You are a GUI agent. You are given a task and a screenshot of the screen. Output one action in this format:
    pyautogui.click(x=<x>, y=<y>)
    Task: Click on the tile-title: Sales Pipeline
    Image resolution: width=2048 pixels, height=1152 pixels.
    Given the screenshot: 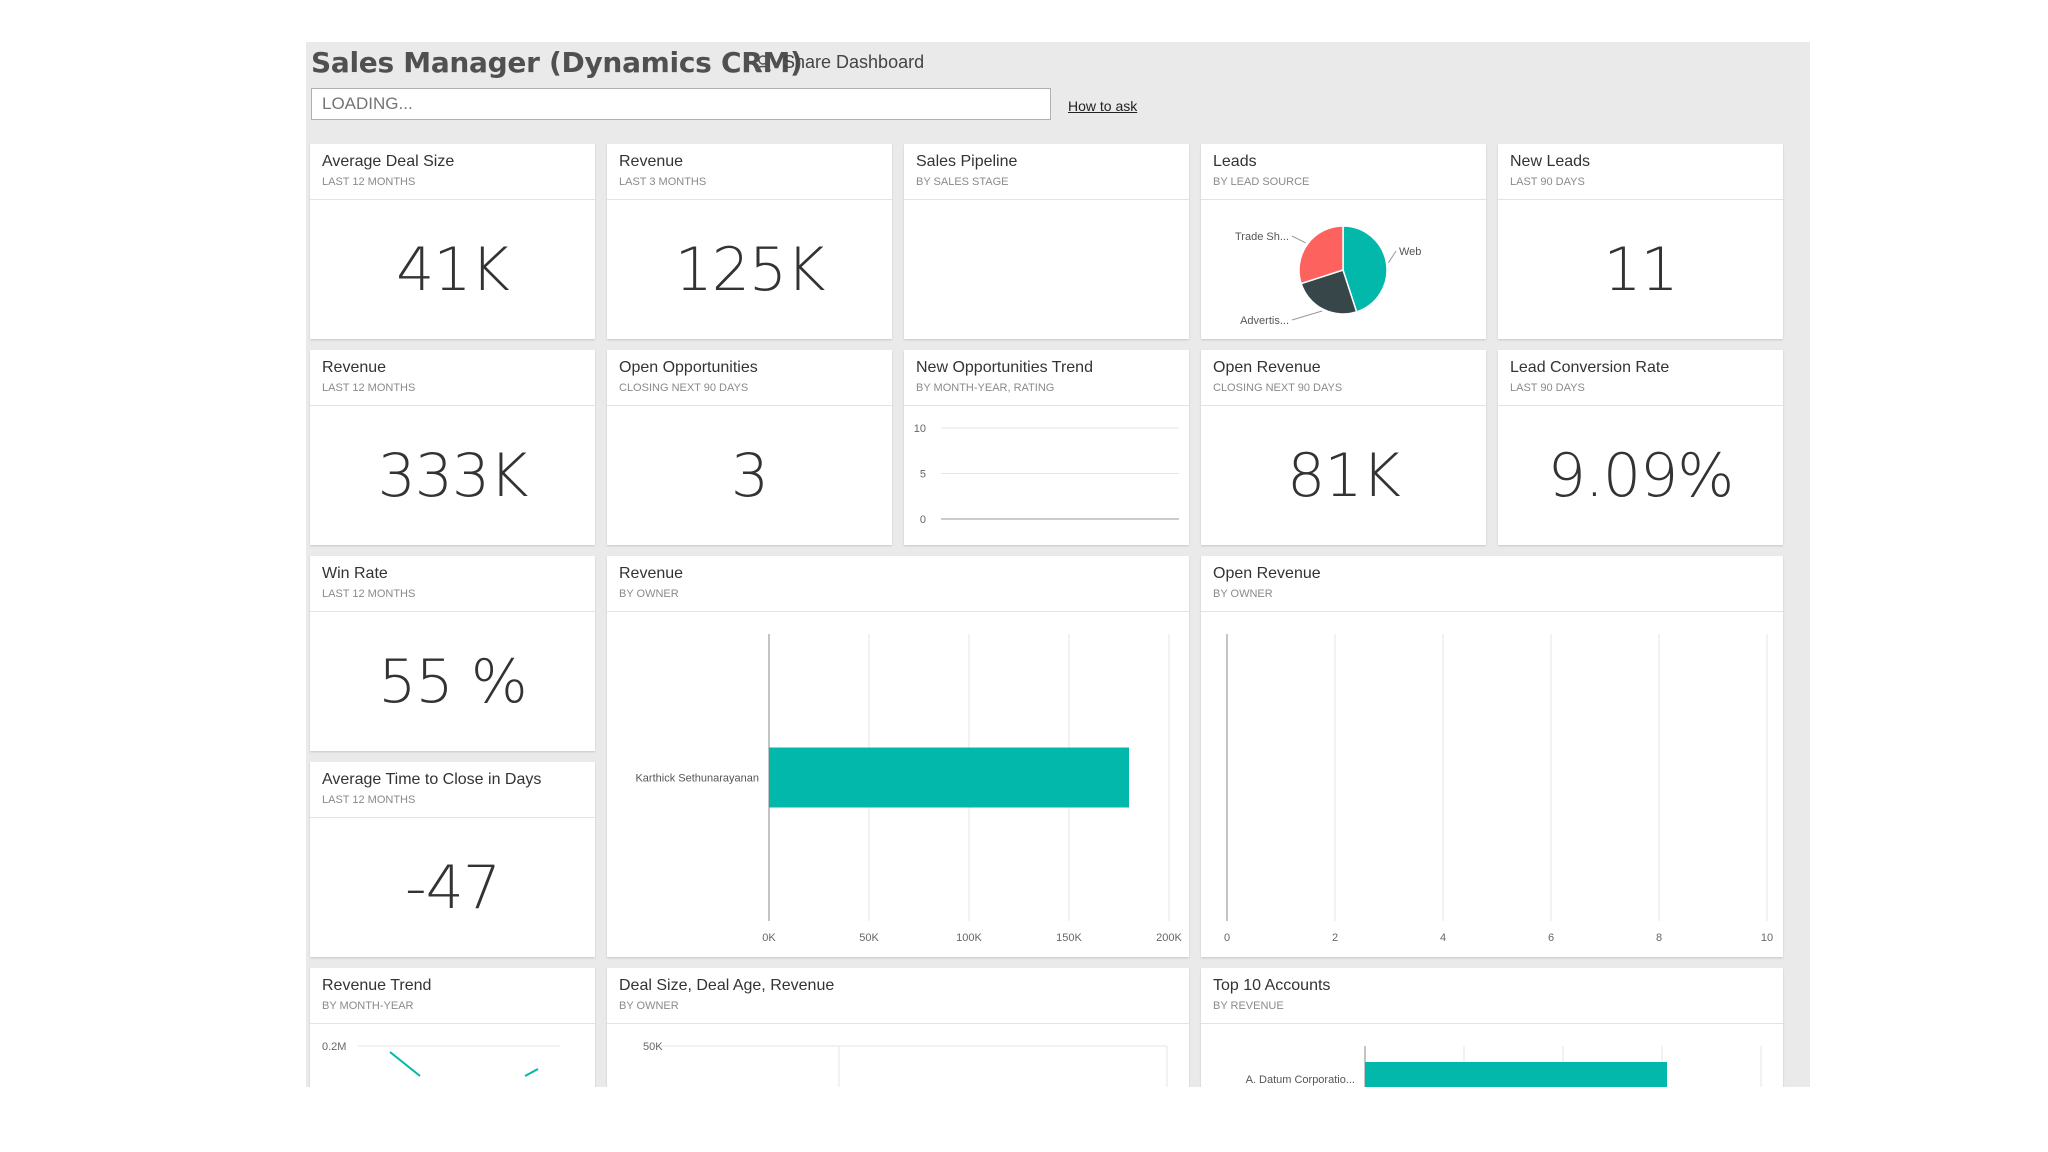 What is the action you would take?
    pyautogui.click(x=967, y=161)
    